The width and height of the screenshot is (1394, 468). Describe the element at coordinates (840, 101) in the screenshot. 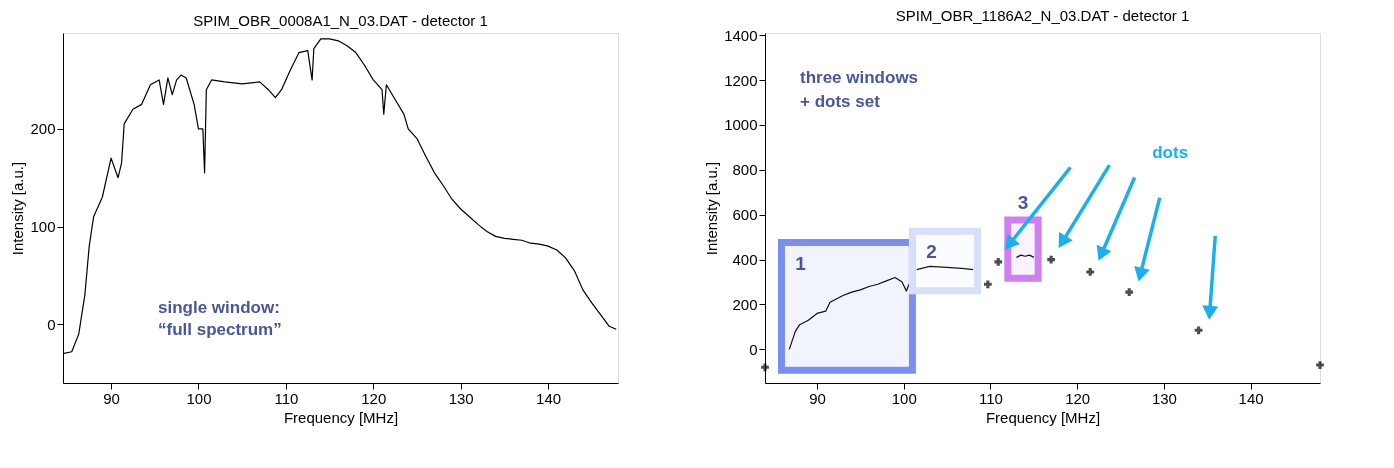

I see `annotation: + dots set` at that location.